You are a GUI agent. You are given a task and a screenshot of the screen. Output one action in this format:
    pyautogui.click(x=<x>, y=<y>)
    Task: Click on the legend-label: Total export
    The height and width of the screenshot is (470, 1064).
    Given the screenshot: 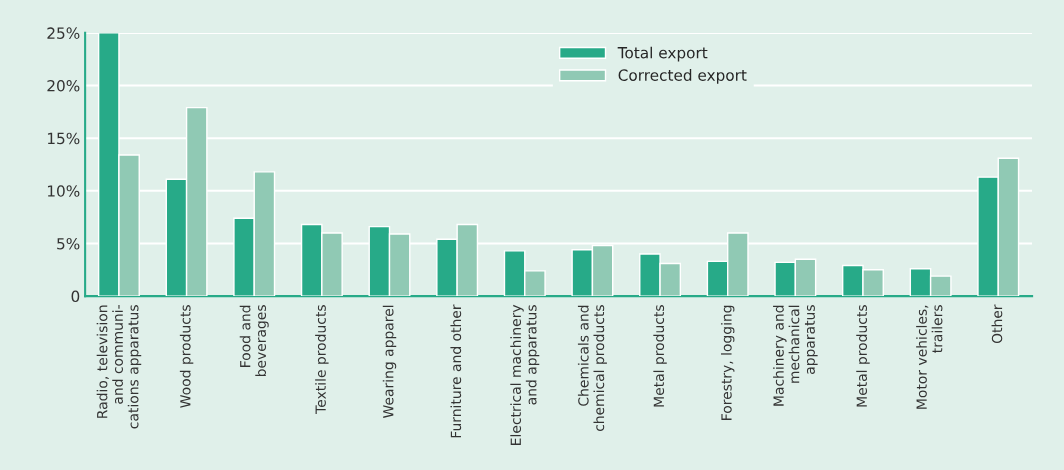 What is the action you would take?
    pyautogui.click(x=662, y=54)
    